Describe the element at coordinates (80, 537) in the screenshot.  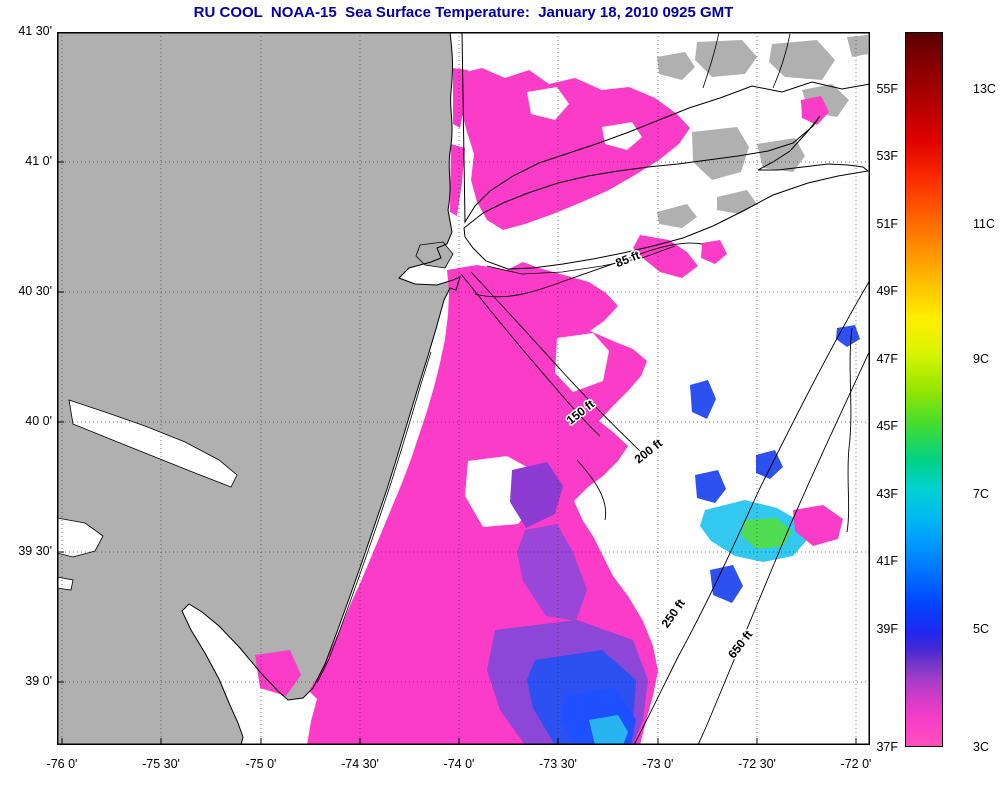
I see `chesapeake-head` at that location.